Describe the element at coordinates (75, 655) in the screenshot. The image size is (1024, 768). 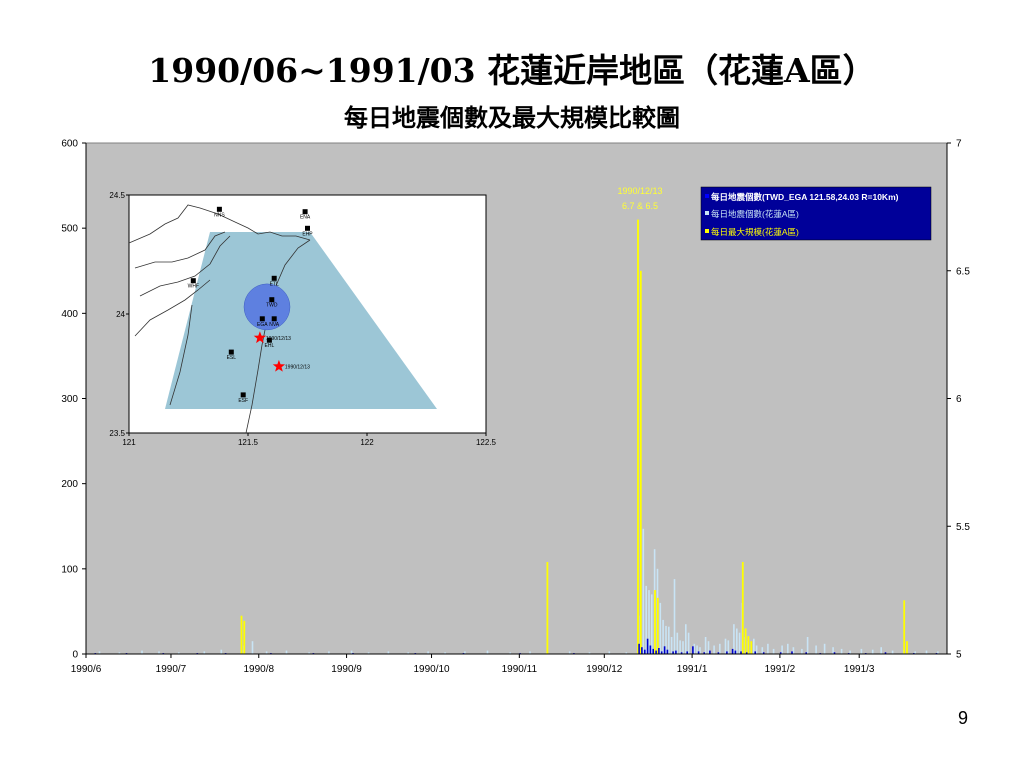
I see `left-tick-label-0: 0` at that location.